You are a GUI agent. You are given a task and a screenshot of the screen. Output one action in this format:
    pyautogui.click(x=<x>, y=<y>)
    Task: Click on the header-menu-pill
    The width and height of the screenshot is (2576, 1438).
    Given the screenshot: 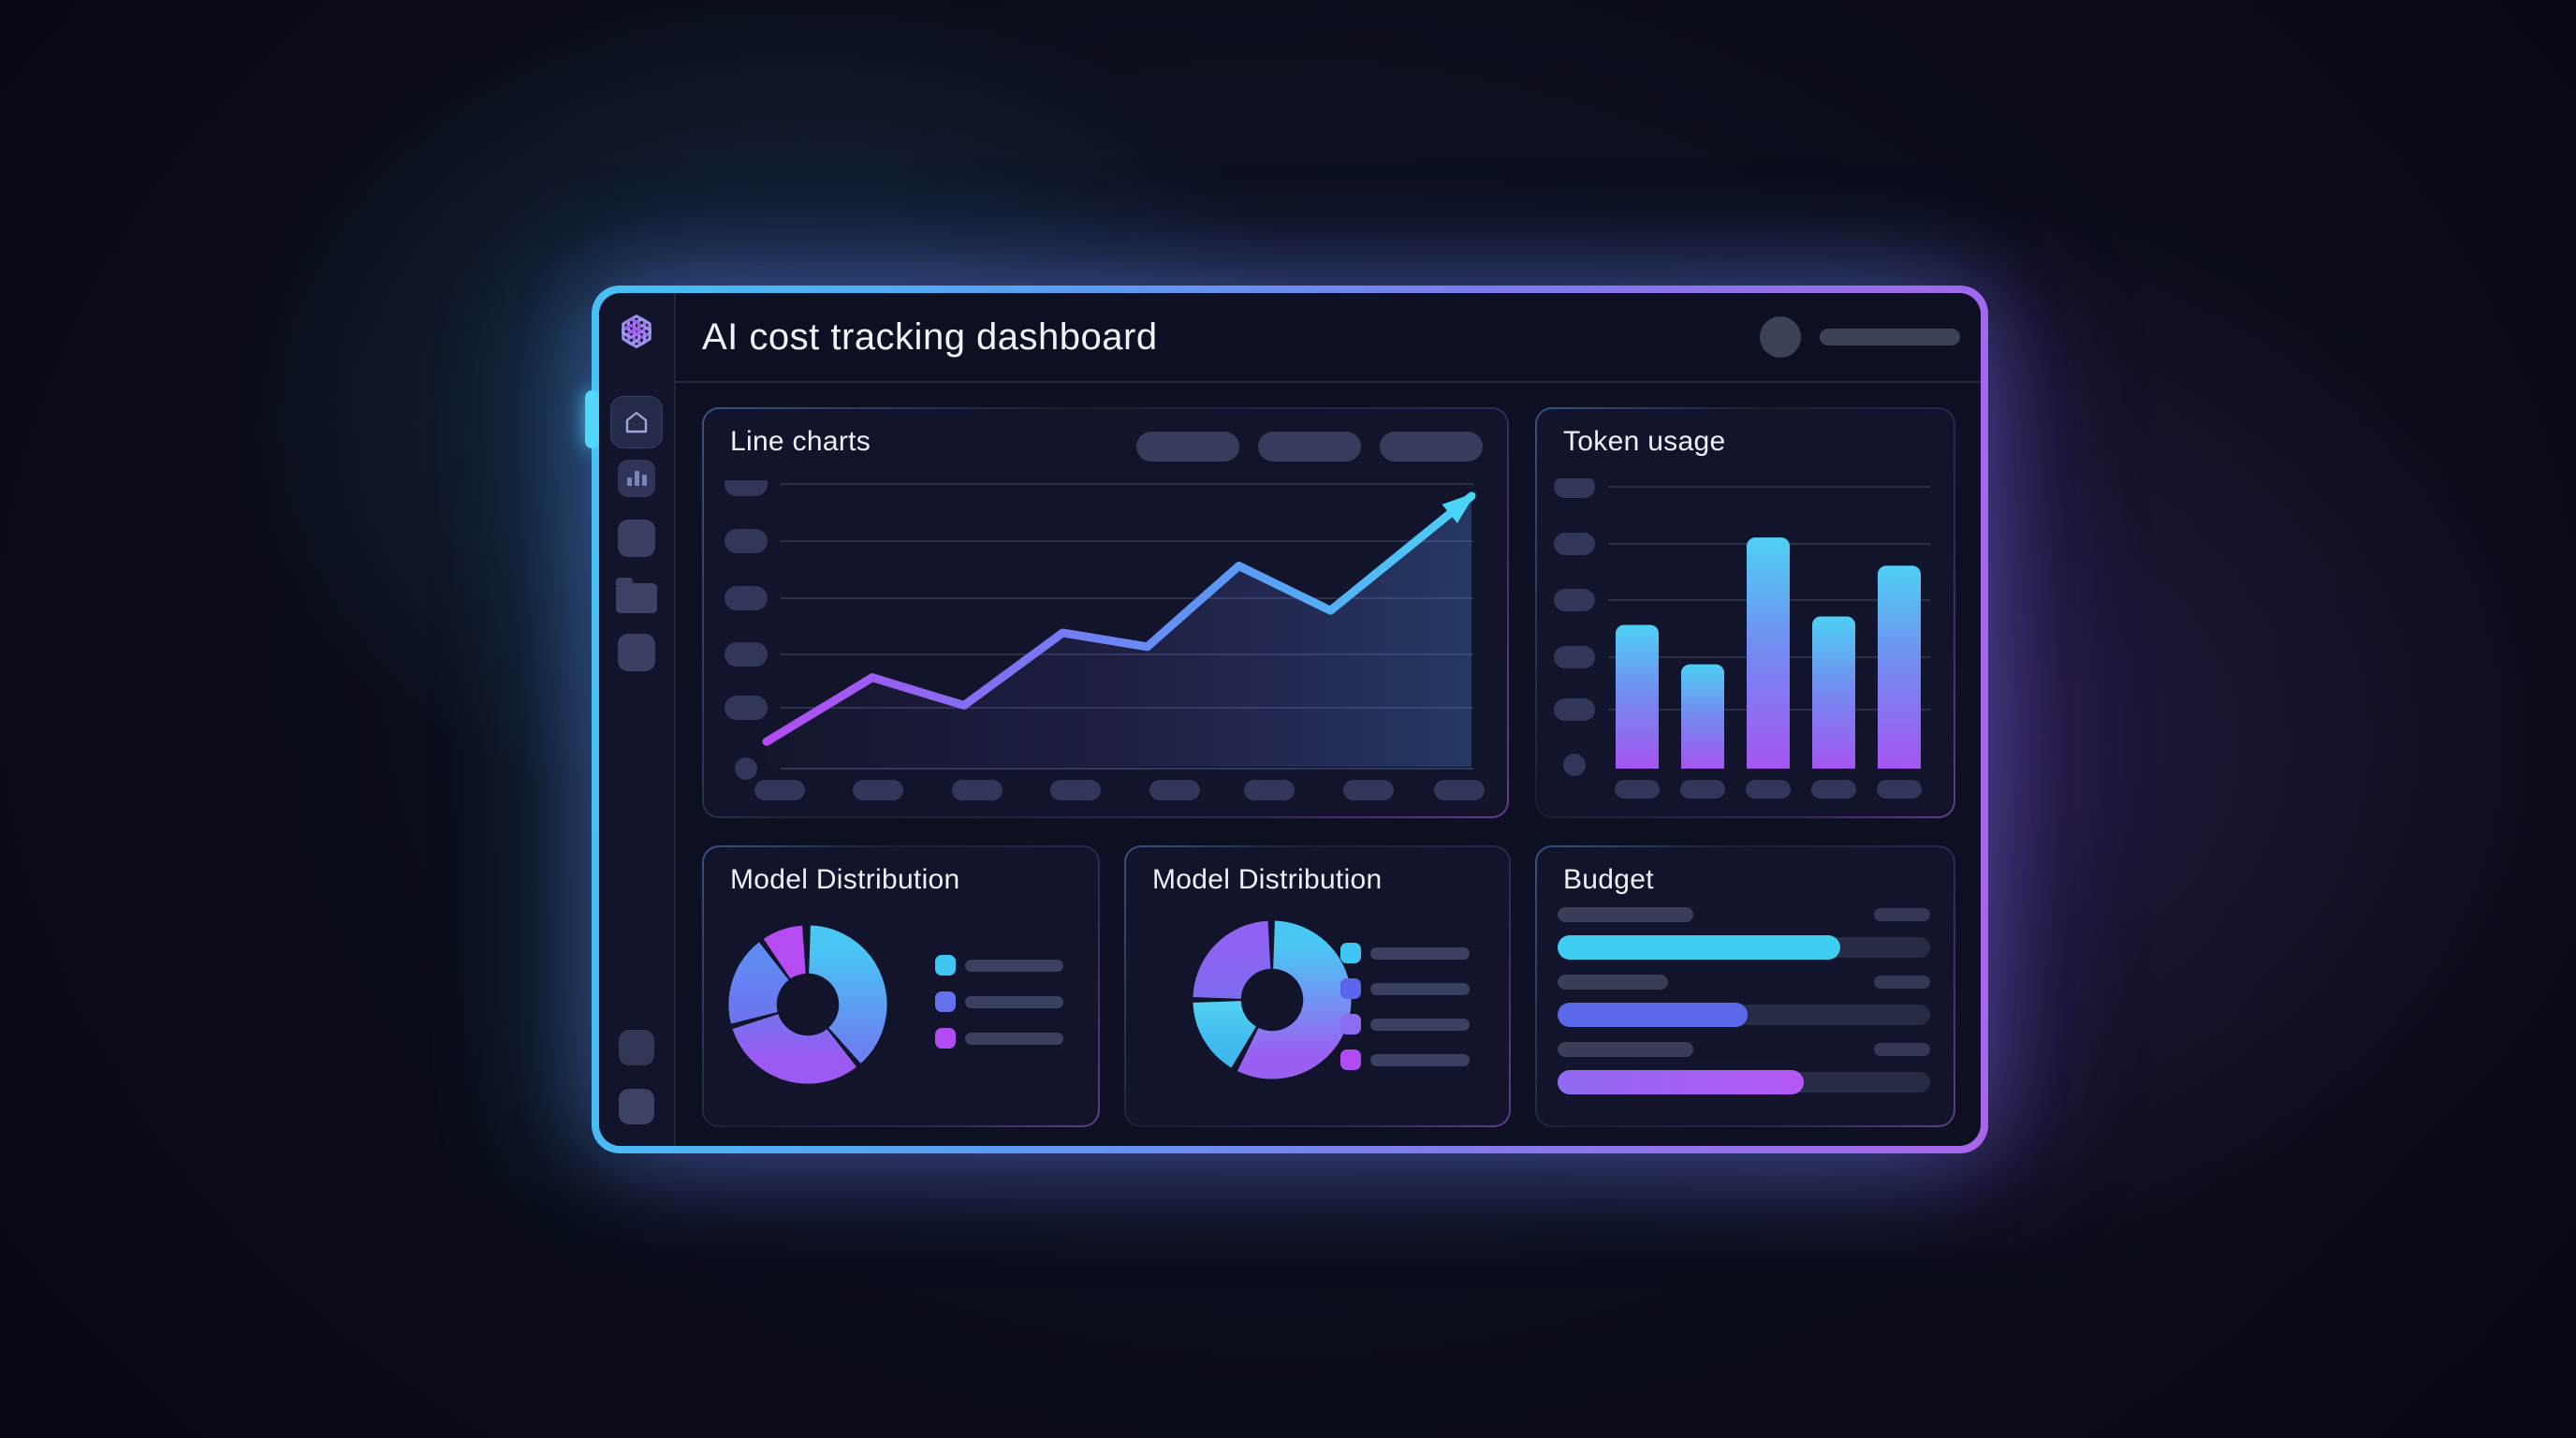 What is the action you would take?
    pyautogui.click(x=1890, y=337)
    